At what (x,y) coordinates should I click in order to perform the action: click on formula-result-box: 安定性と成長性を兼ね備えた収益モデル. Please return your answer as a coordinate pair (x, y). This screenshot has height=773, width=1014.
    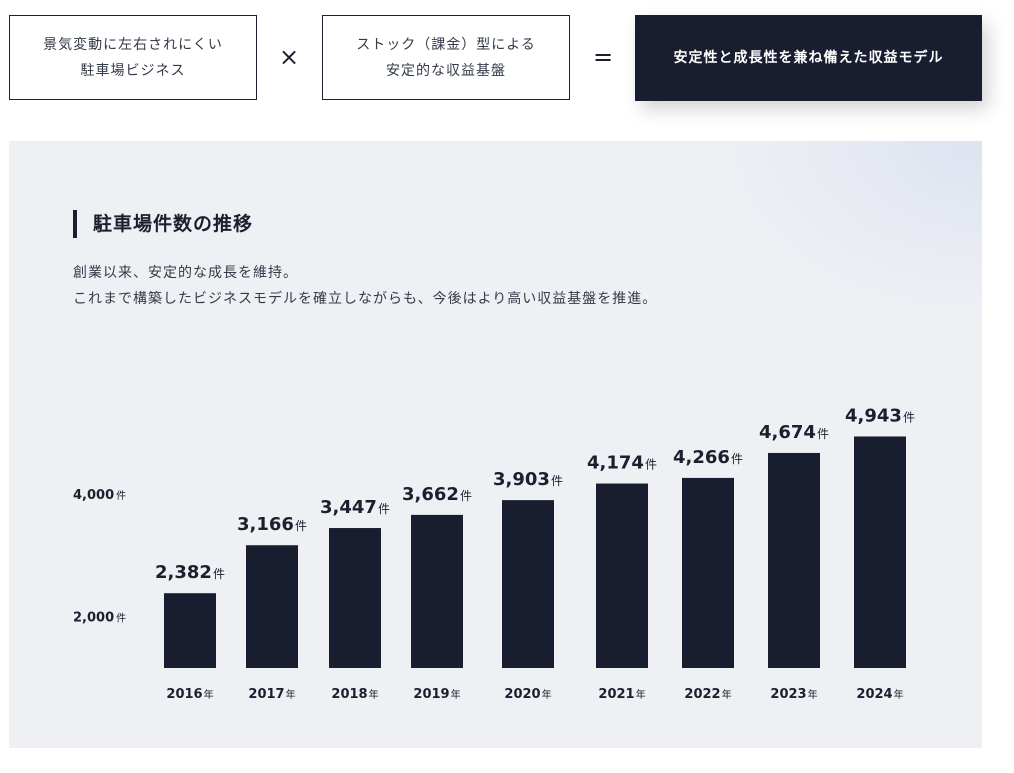
    Looking at the image, I should click on (808, 58).